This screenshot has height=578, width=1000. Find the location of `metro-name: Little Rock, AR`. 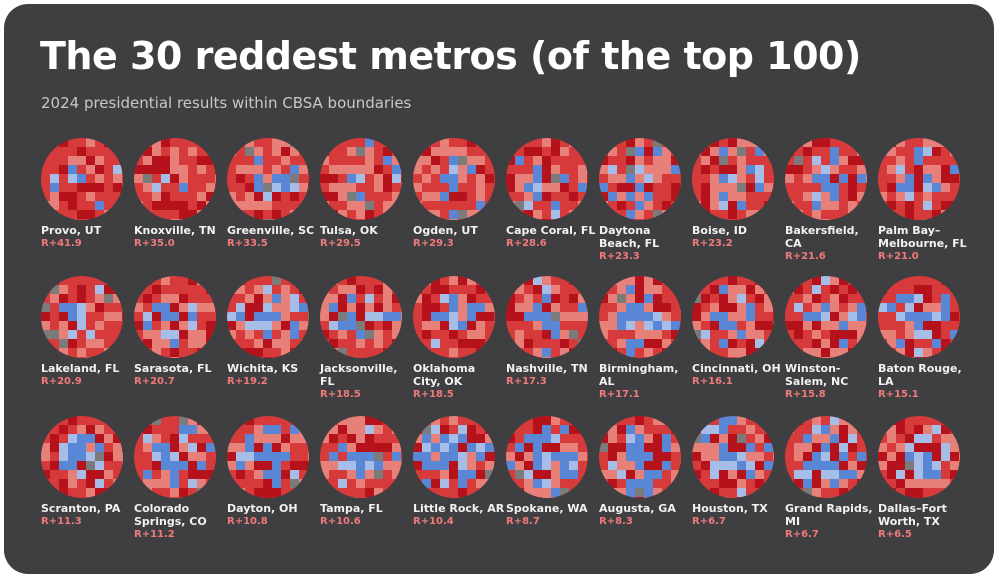

metro-name: Little Rock, AR is located at coordinates (459, 508).